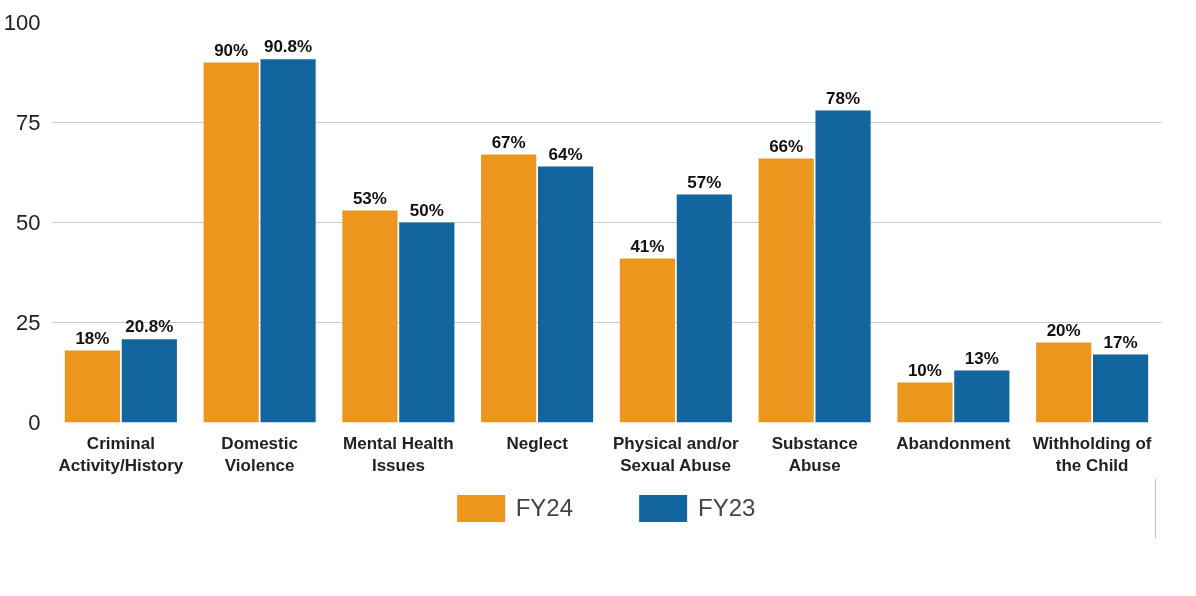 The height and width of the screenshot is (596, 1196). Describe the element at coordinates (426, 210) in the screenshot. I see `data-label: 50%` at that location.